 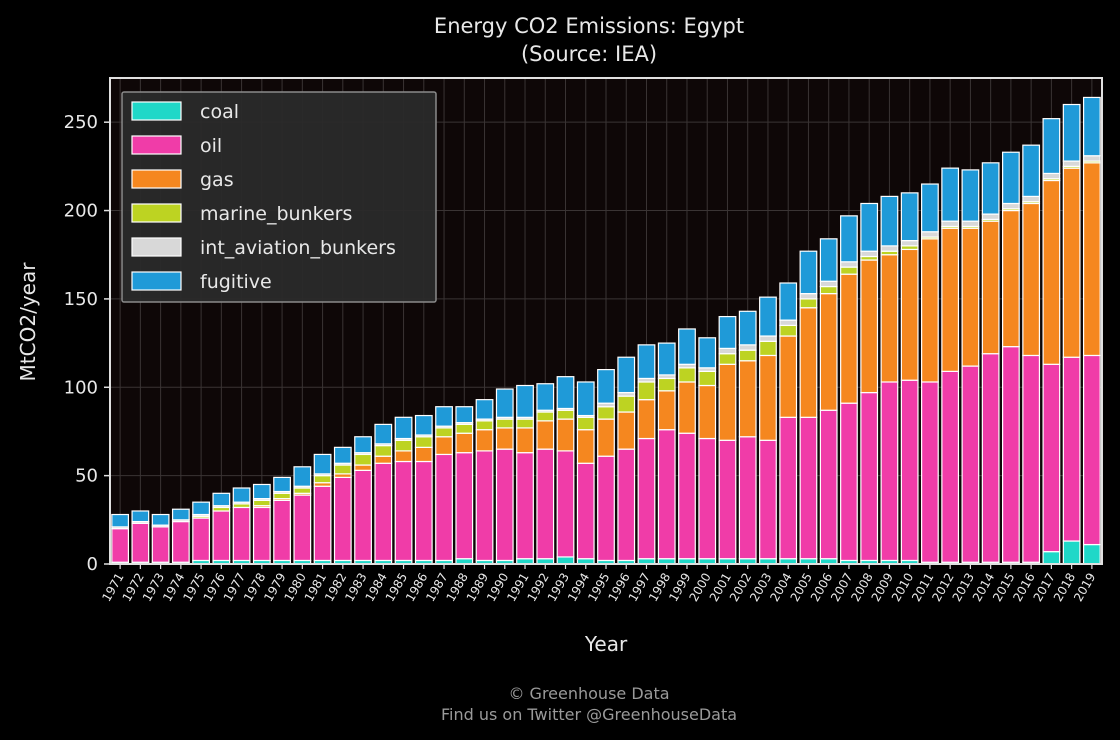 I want to click on bar-oil-2002, so click(x=747, y=498).